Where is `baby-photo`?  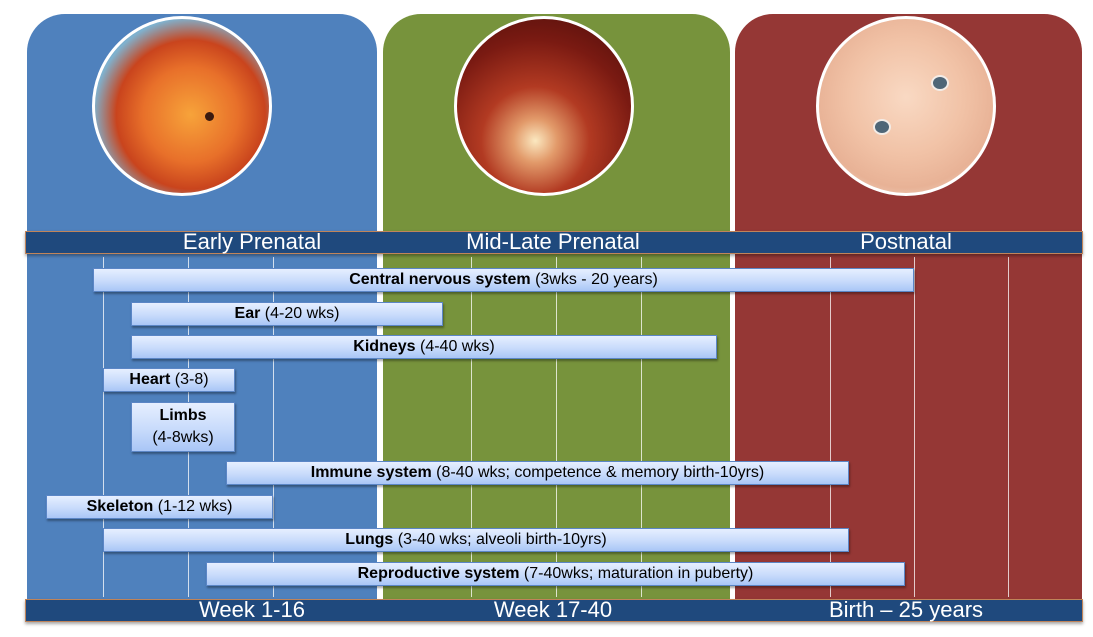
baby-photo is located at coordinates (906, 106).